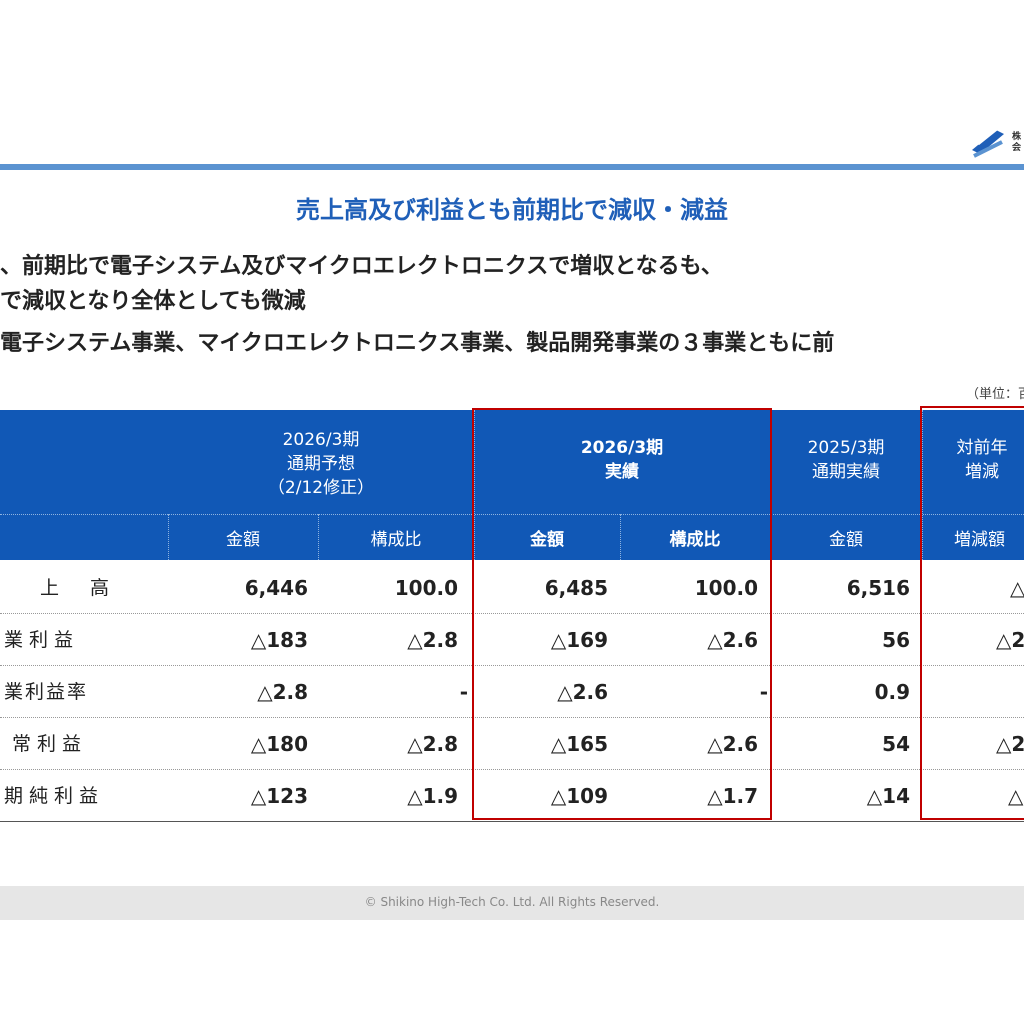 The image size is (1024, 1024). What do you see at coordinates (579, 640) in the screenshot?
I see `table-cell: △169` at bounding box center [579, 640].